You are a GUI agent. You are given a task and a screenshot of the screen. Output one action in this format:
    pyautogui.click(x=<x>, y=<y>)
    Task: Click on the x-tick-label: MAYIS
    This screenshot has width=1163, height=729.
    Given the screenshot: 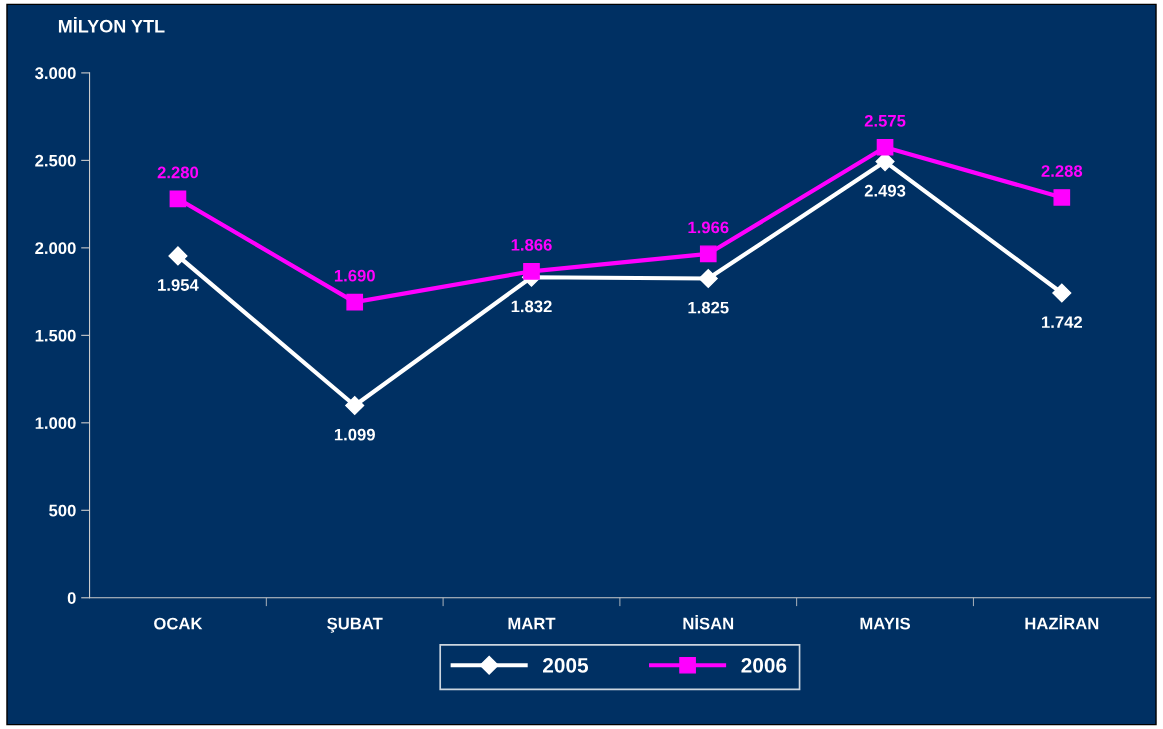 What is the action you would take?
    pyautogui.click(x=885, y=623)
    